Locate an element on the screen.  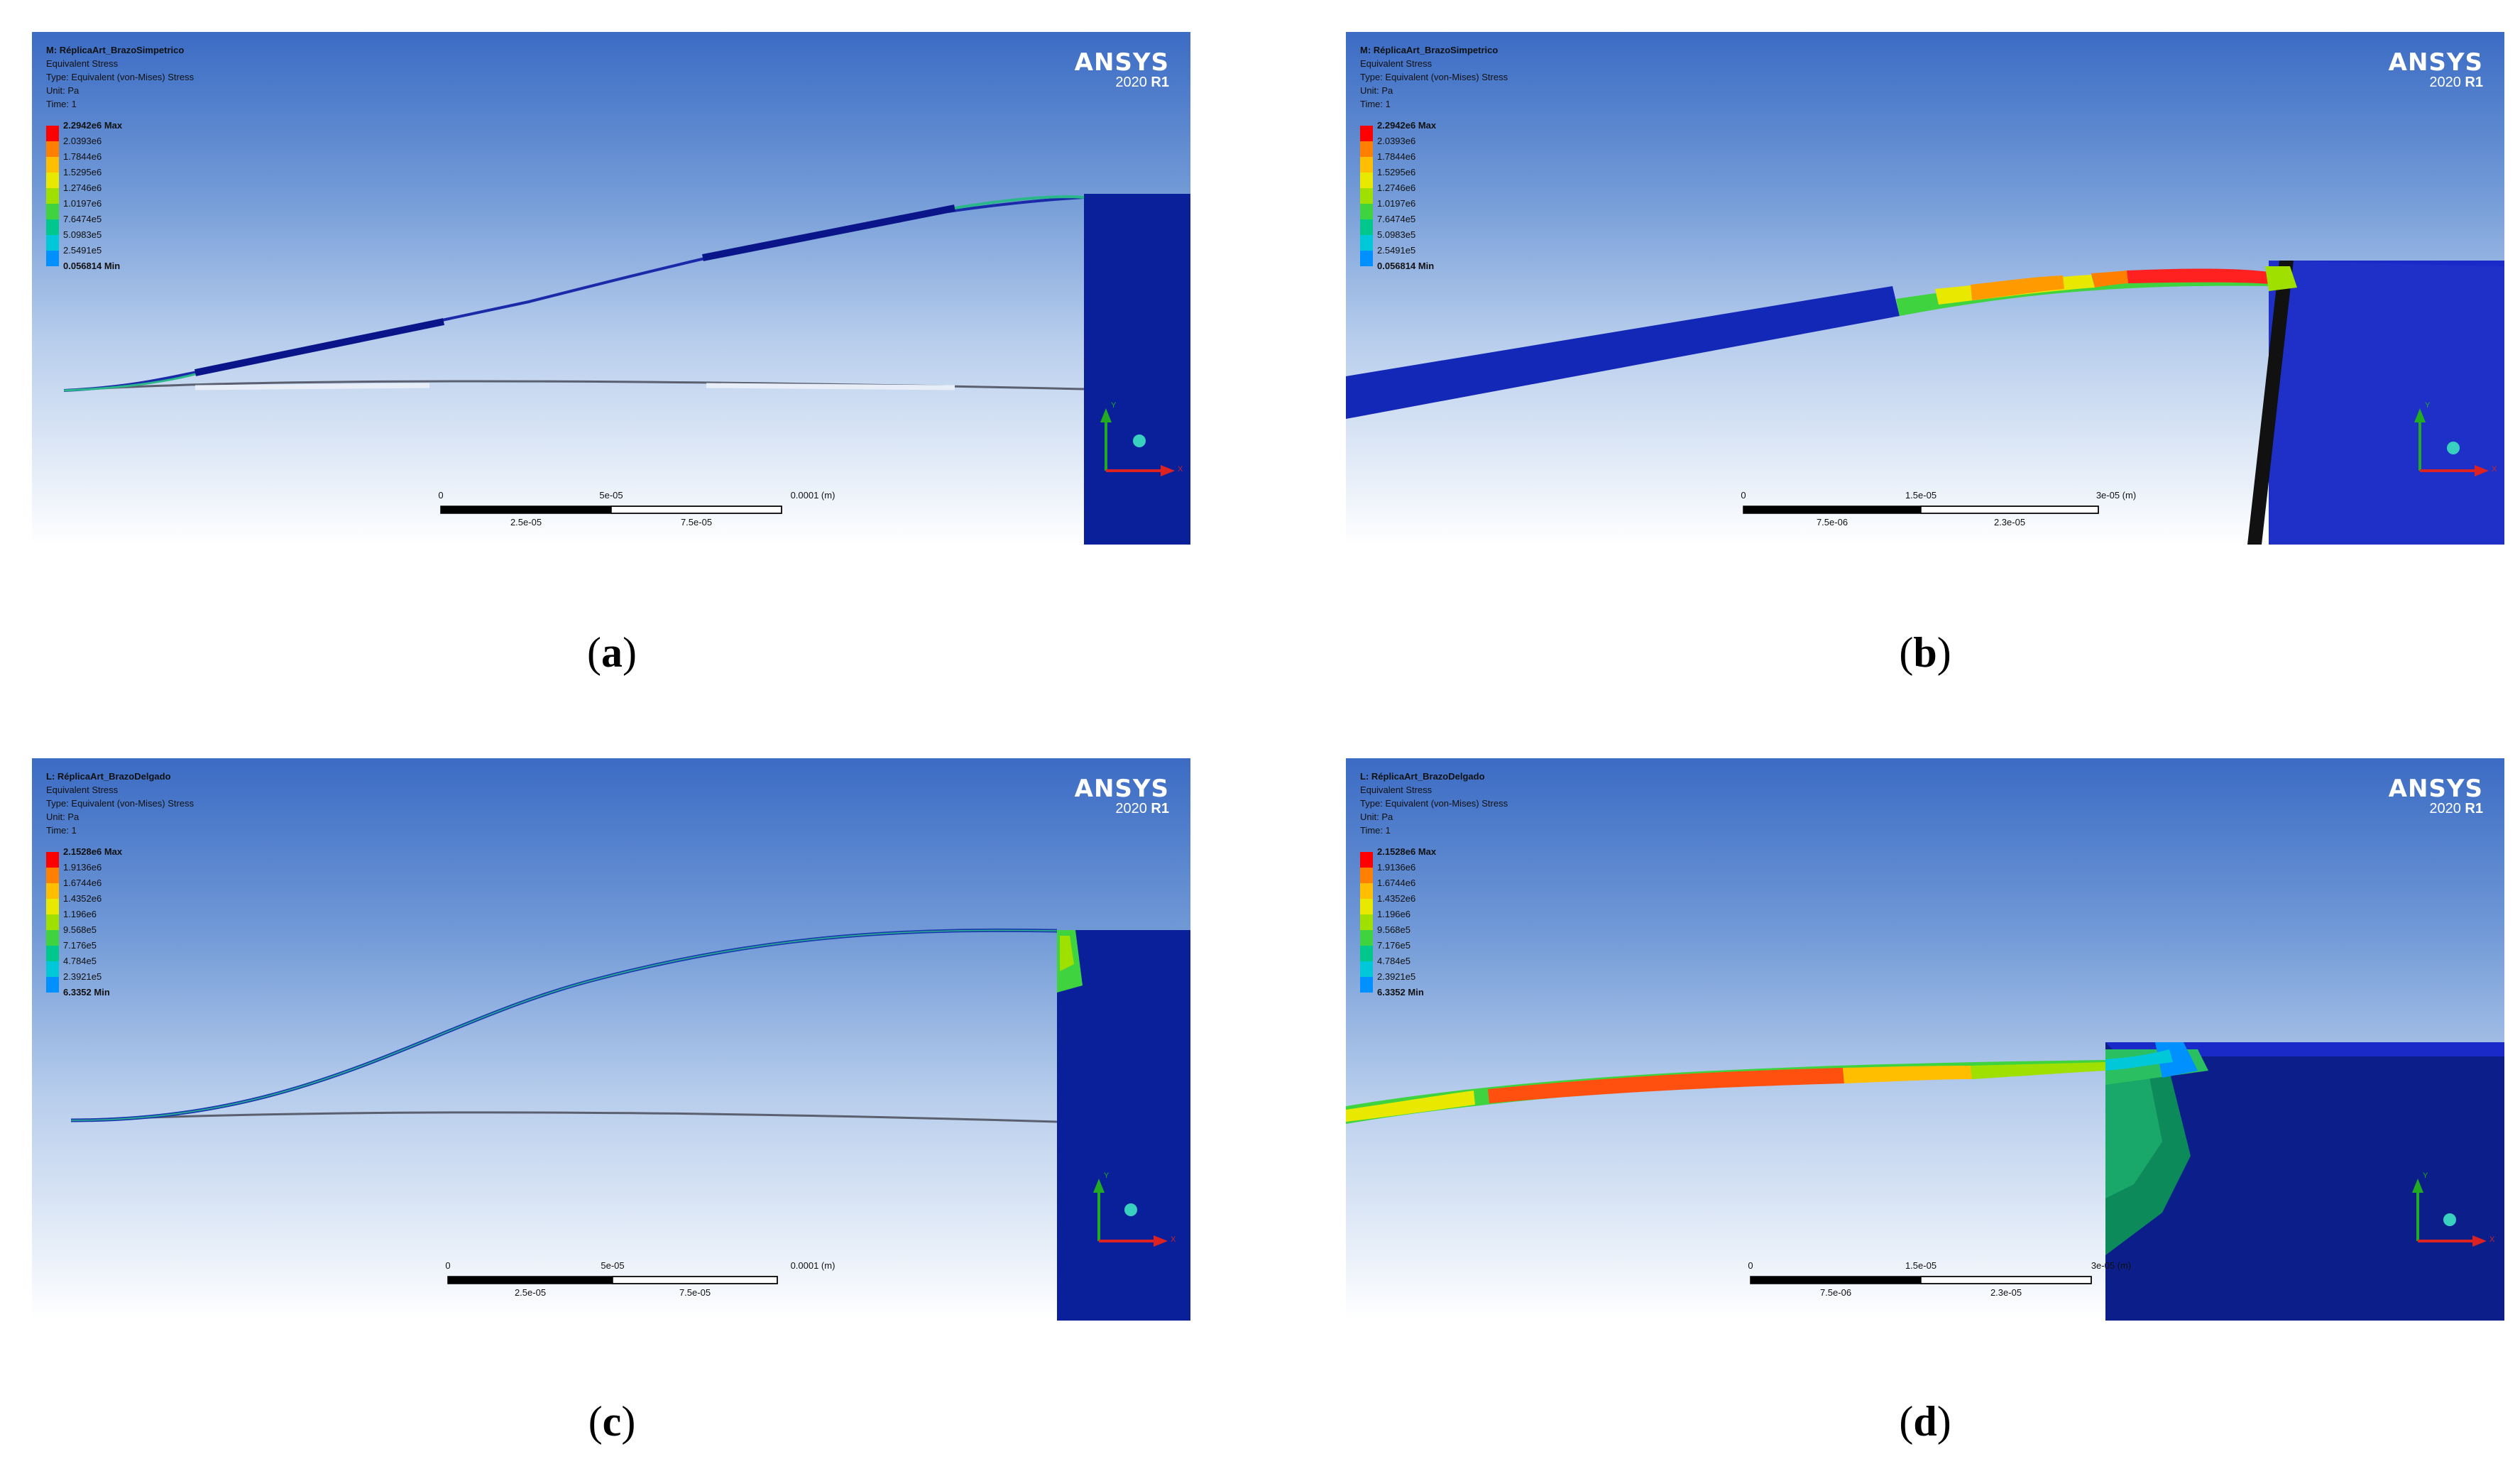
legend-label: 6.3352 Min is located at coordinates (1401, 992).